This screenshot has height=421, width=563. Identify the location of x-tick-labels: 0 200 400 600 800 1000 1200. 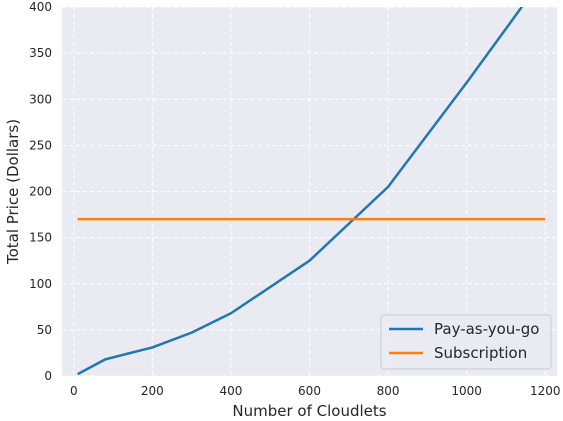
(315, 391).